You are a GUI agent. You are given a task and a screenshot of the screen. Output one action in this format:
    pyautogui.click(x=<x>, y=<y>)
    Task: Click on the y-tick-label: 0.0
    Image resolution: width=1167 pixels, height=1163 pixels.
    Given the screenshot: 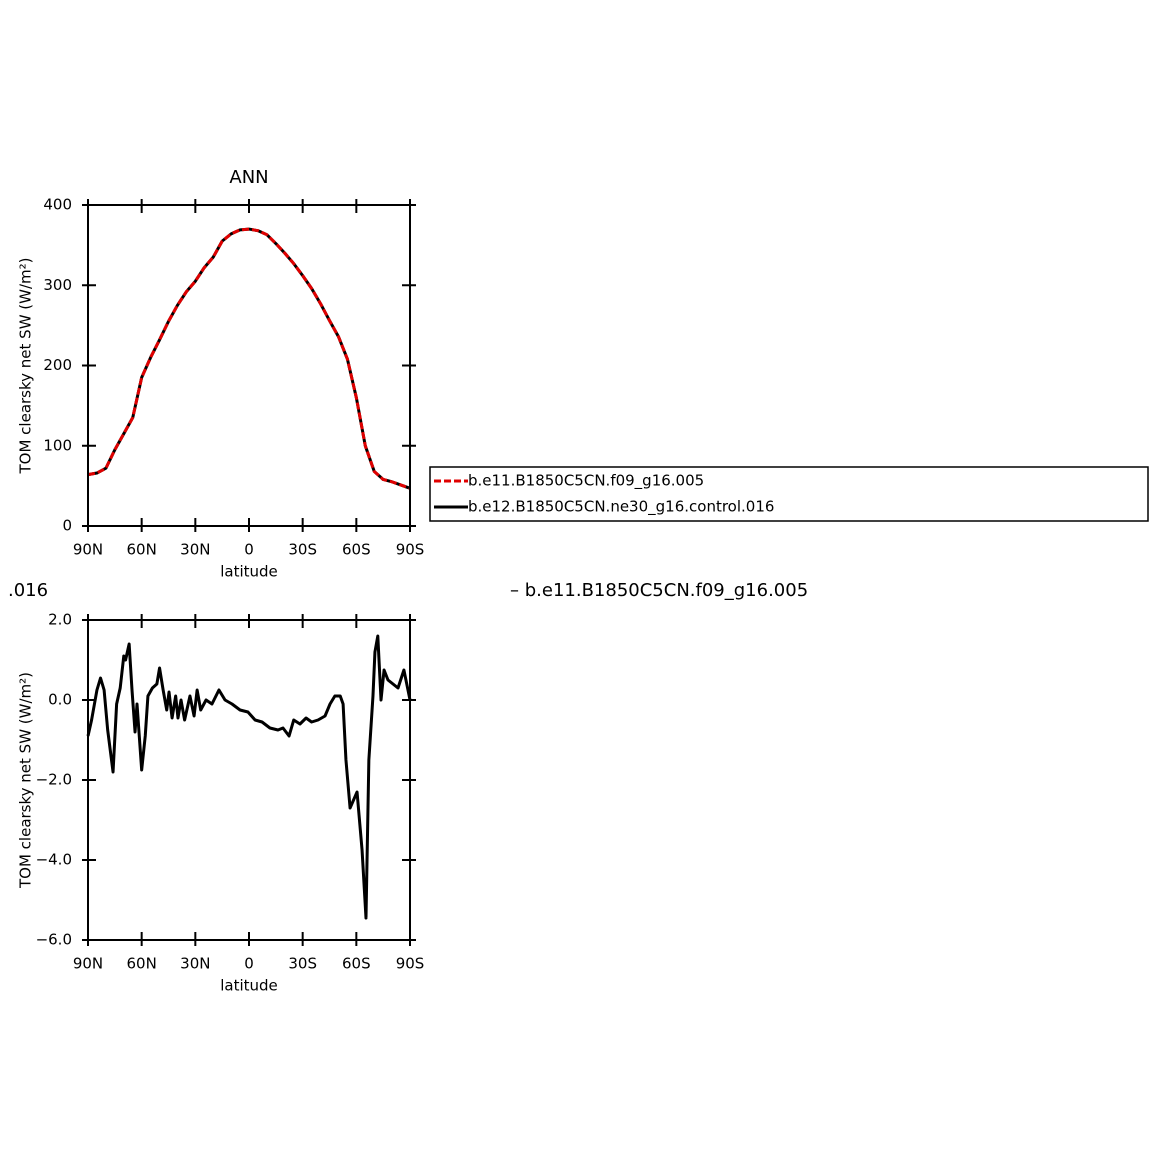 What is the action you would take?
    pyautogui.click(x=60, y=700)
    